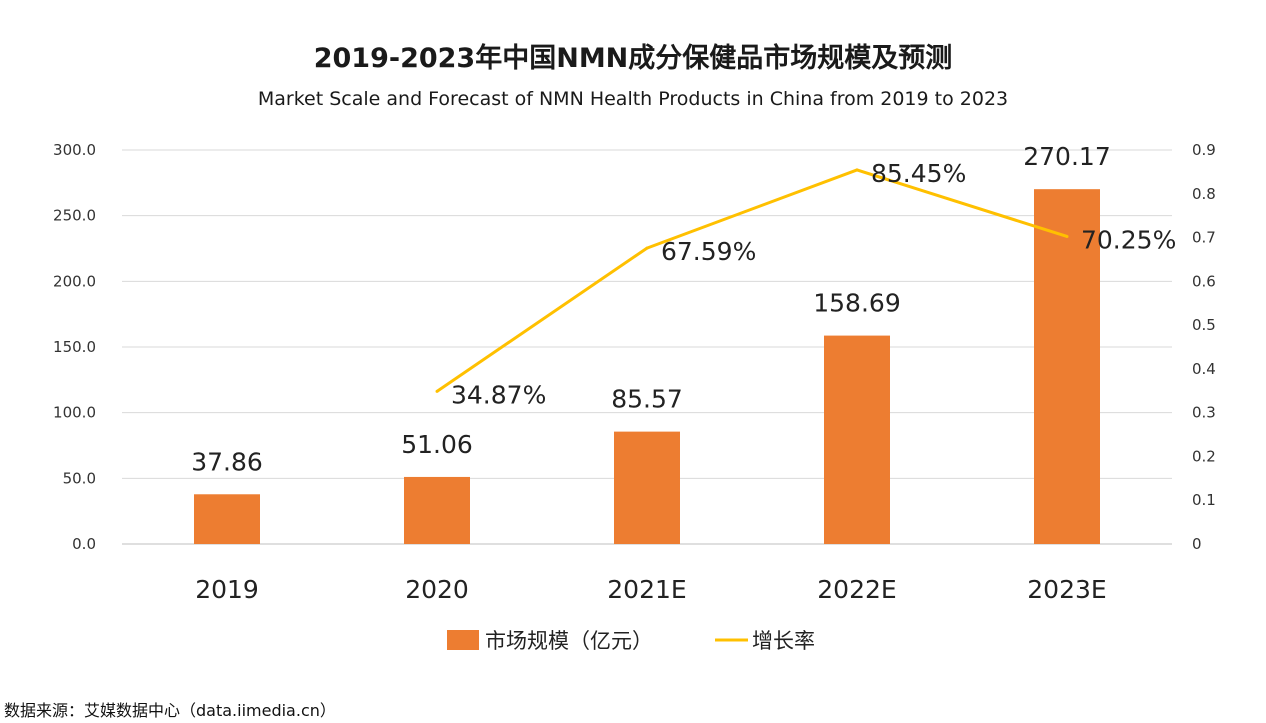 The image size is (1266, 723). I want to click on left-tick-label: 100.0, so click(74, 413).